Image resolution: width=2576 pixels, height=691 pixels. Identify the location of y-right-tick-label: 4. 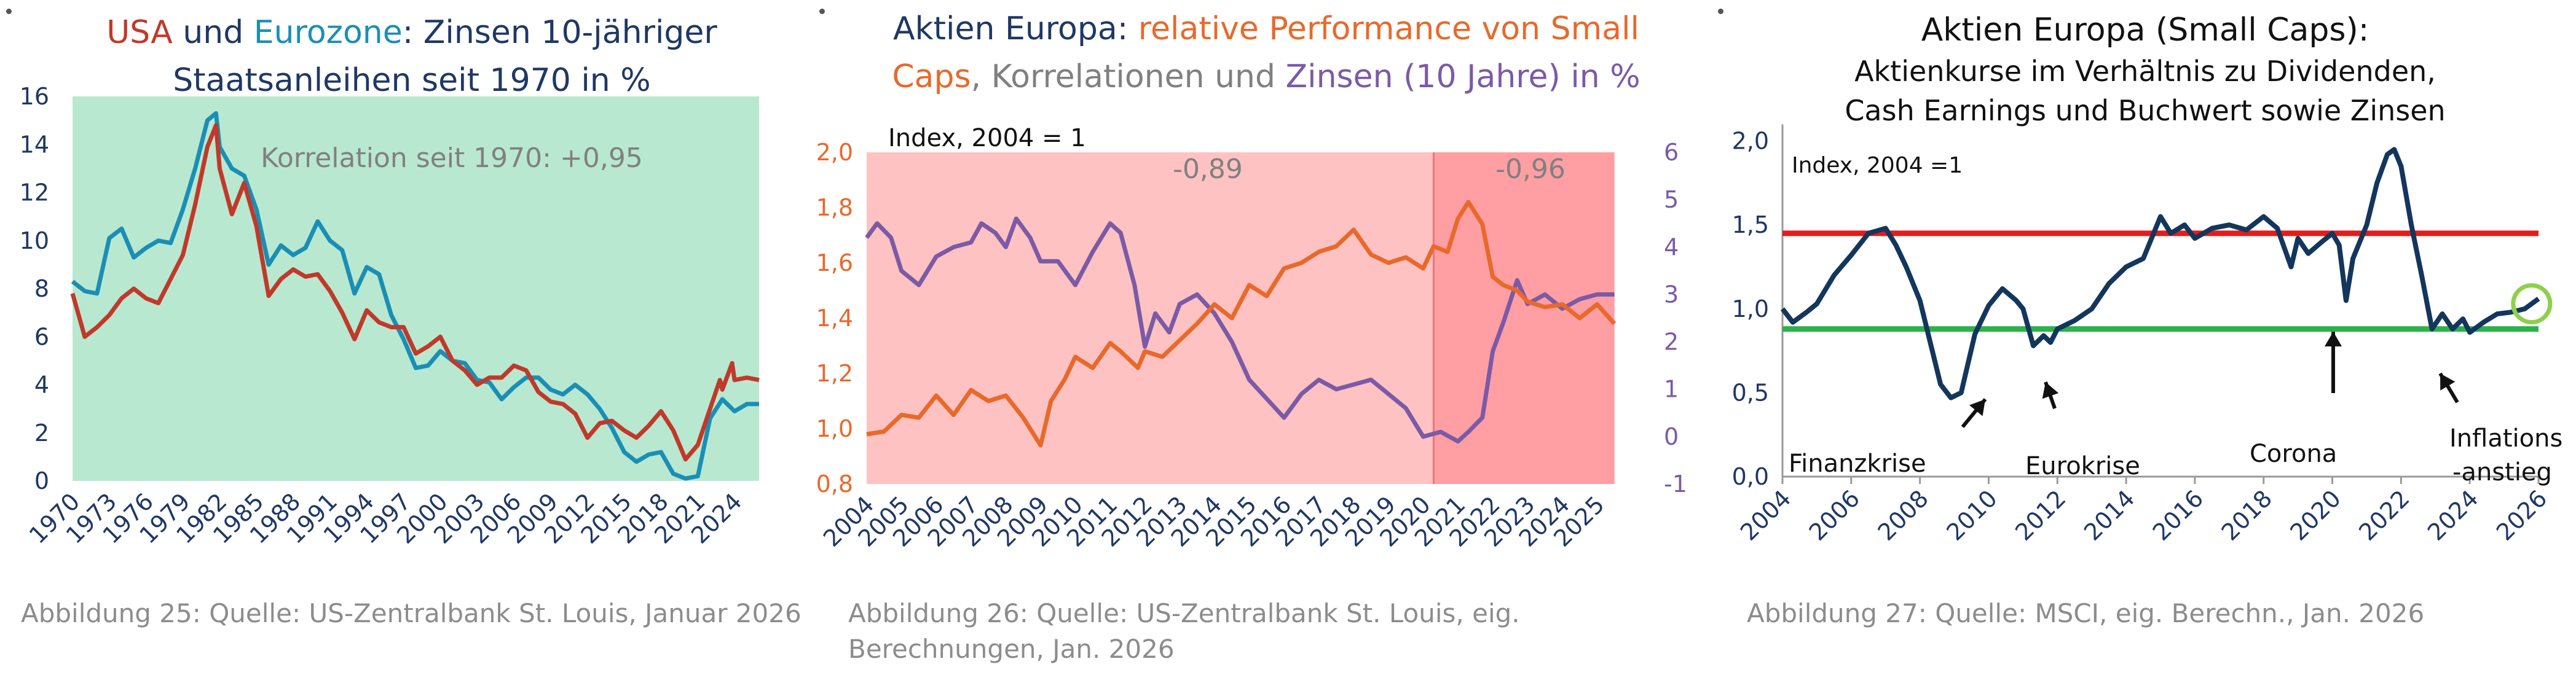
(1672, 246).